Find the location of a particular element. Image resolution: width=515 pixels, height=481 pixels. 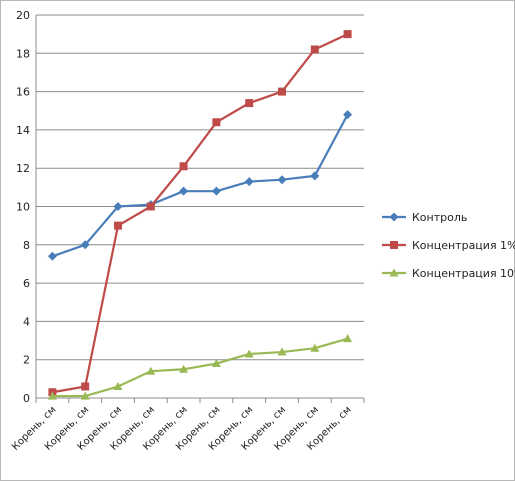

y-tick-label: 0 is located at coordinates (26, 398).